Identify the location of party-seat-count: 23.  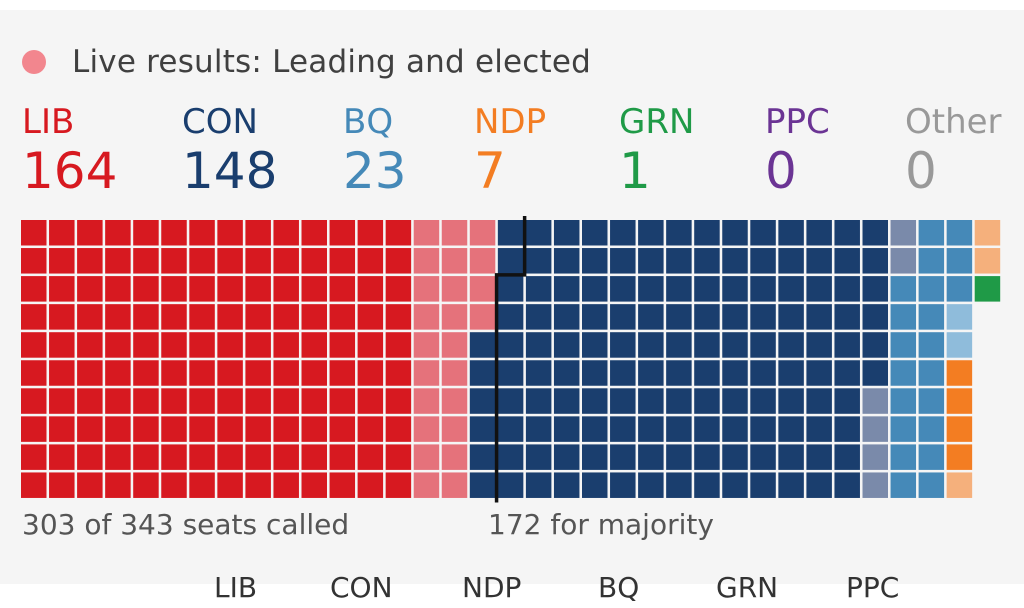
(375, 171).